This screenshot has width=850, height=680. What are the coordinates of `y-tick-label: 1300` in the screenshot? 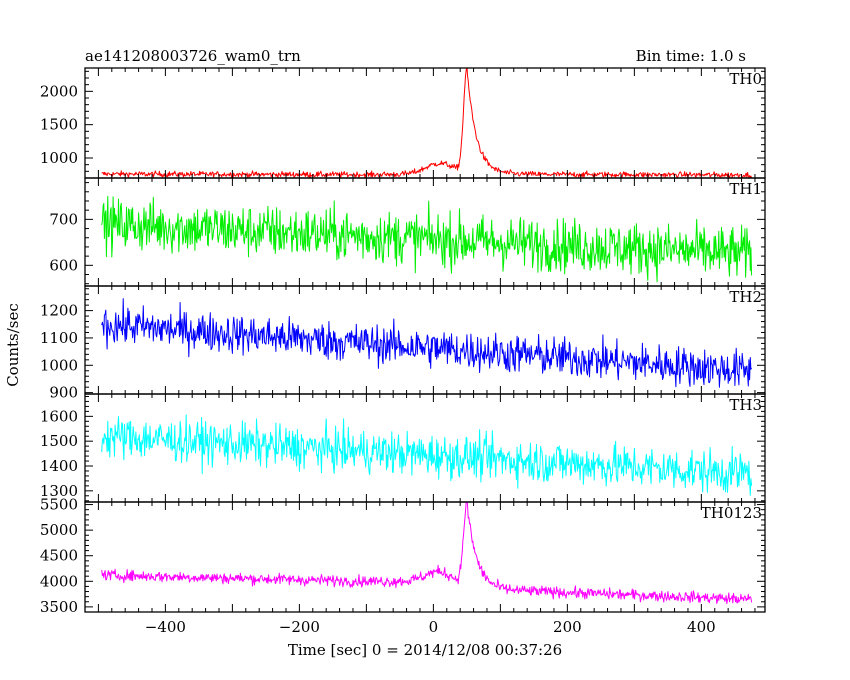 It's located at (59, 491).